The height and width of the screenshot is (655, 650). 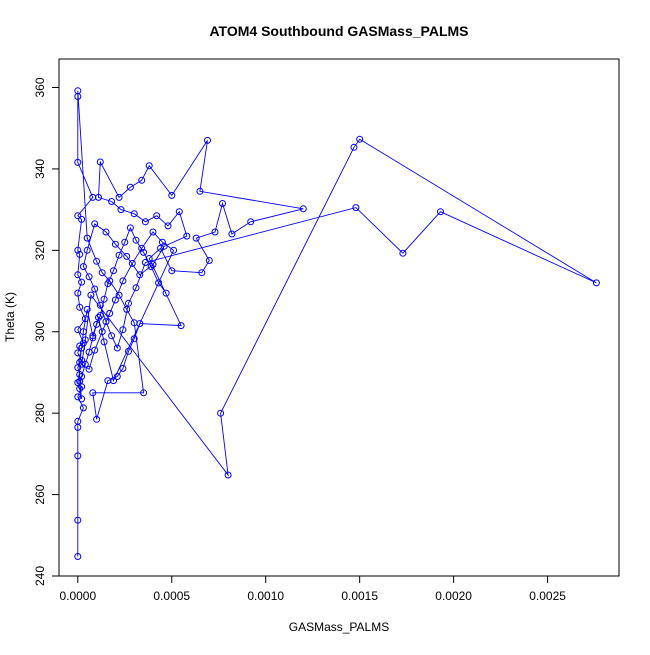 What do you see at coordinates (40, 494) in the screenshot?
I see `y-tick-label: 260` at bounding box center [40, 494].